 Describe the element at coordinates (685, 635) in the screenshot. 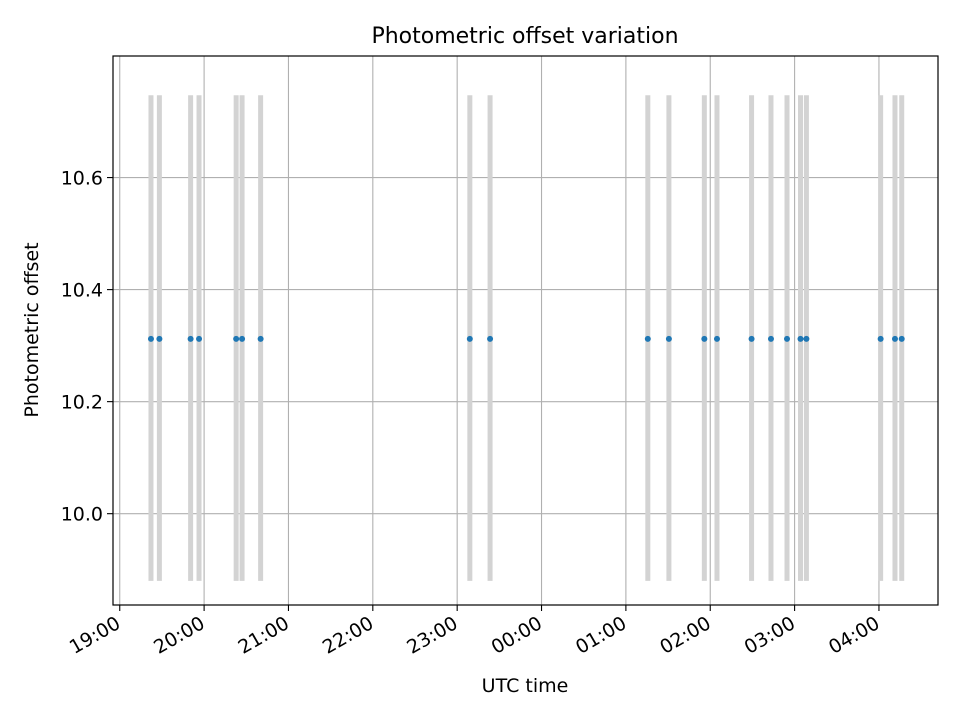

I see `x-tick-label: 02:00` at that location.